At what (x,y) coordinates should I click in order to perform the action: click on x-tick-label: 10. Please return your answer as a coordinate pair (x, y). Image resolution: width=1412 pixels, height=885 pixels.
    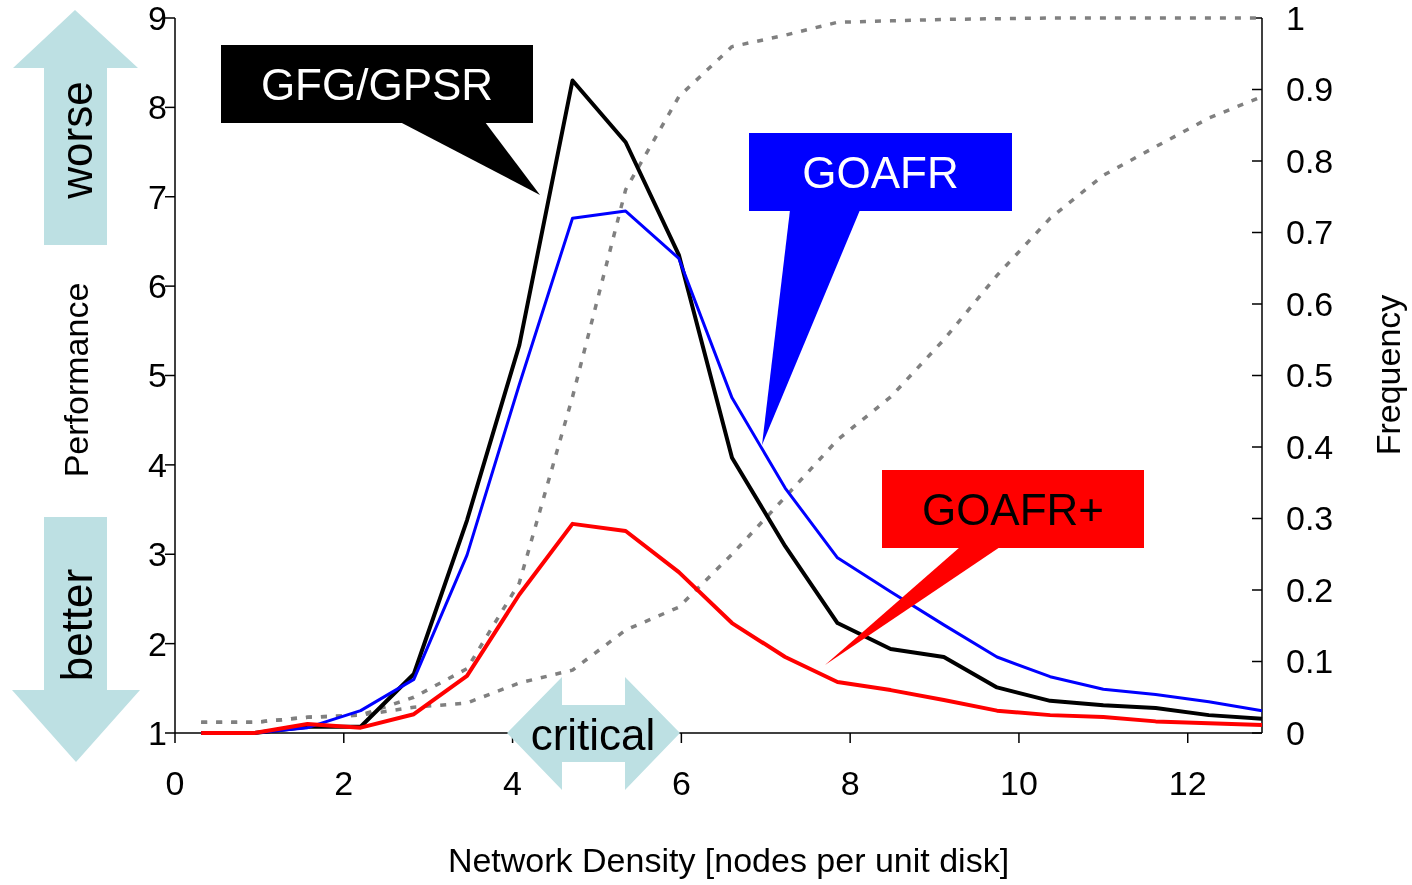
    Looking at the image, I should click on (1019, 783).